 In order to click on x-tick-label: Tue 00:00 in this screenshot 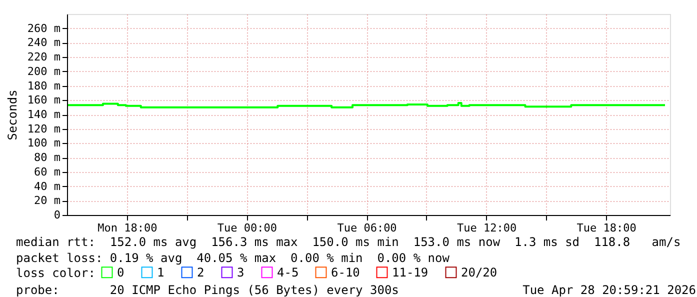, I will do `click(247, 228)`.